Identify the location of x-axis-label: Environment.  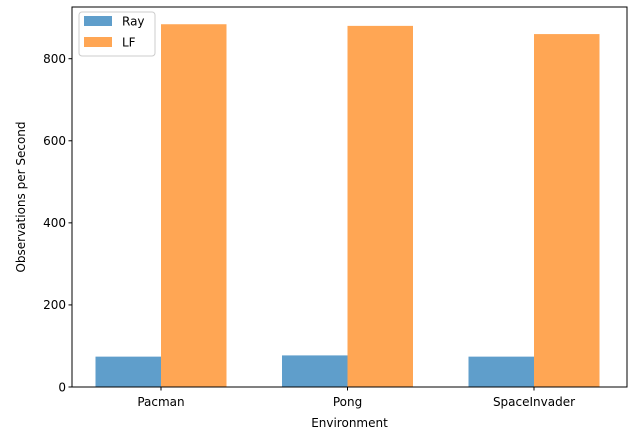
(349, 423).